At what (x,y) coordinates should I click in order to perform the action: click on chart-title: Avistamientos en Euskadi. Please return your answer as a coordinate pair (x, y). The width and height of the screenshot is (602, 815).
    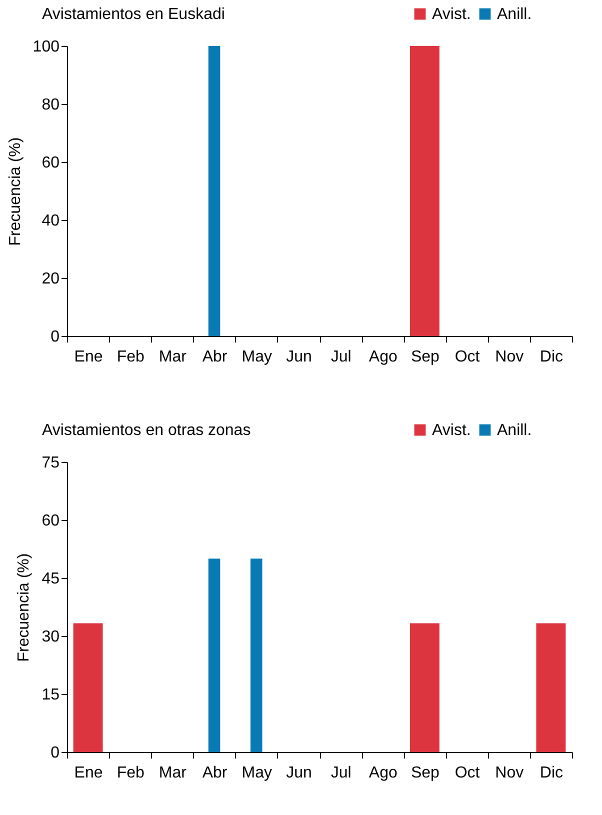
    Looking at the image, I should click on (133, 14).